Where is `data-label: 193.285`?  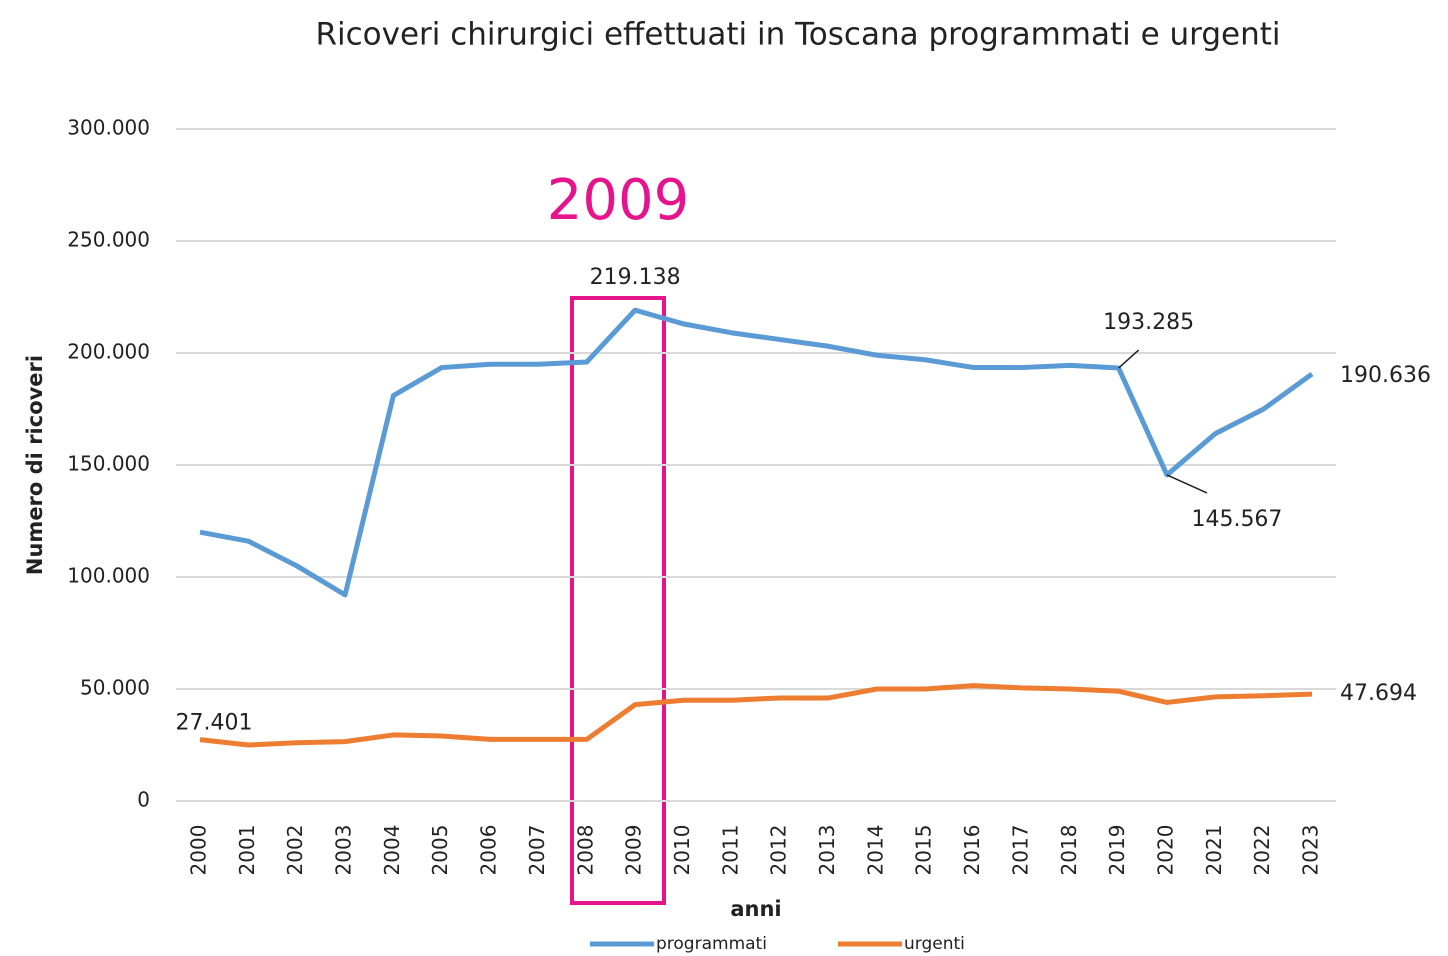
data-label: 193.285 is located at coordinates (1148, 322).